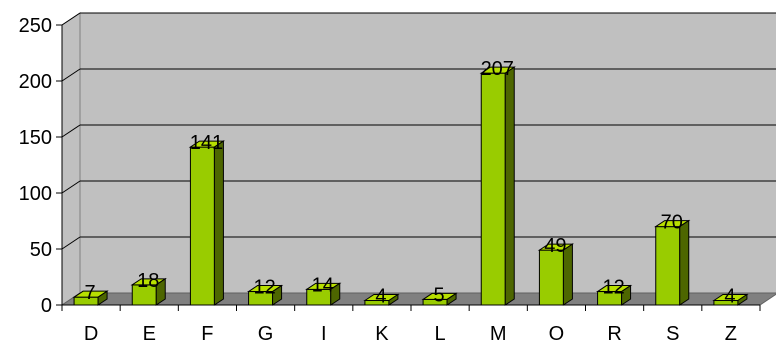  I want to click on data-label: 207, so click(497, 69).